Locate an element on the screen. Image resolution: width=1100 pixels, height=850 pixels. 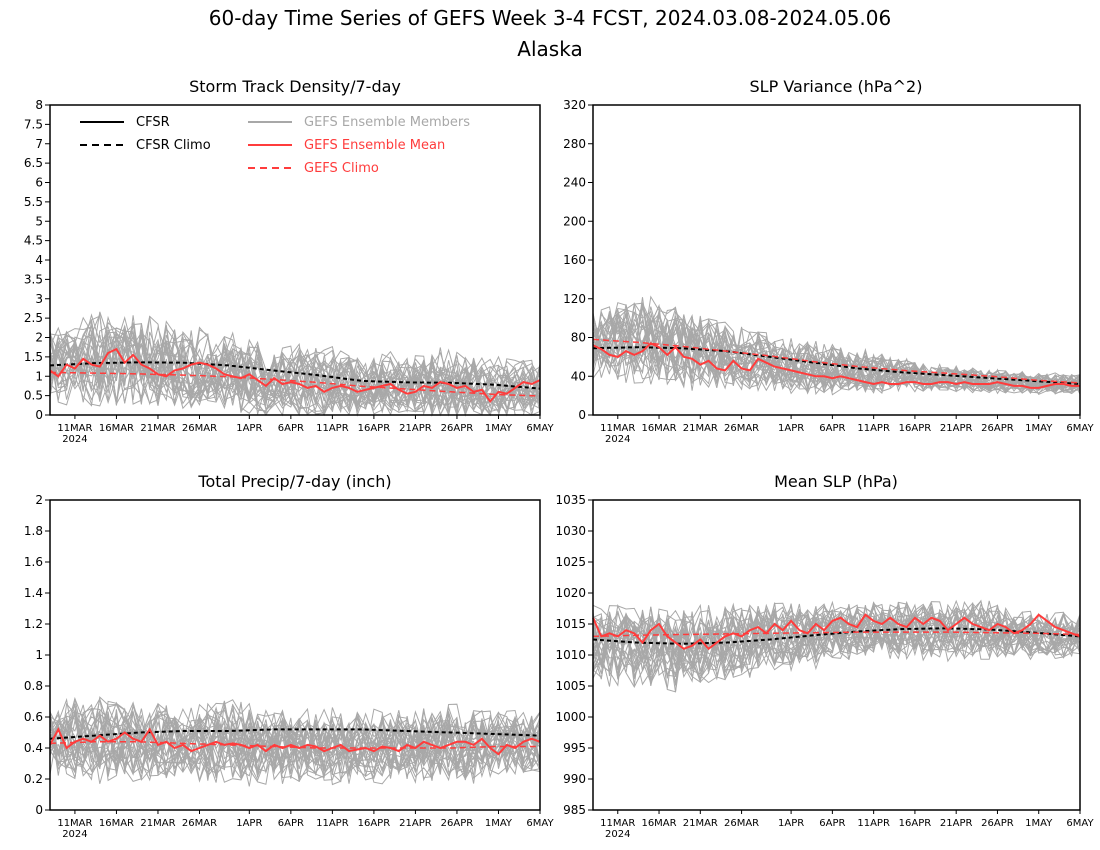
y-tick-label: 1.6 is located at coordinates (33, 562).